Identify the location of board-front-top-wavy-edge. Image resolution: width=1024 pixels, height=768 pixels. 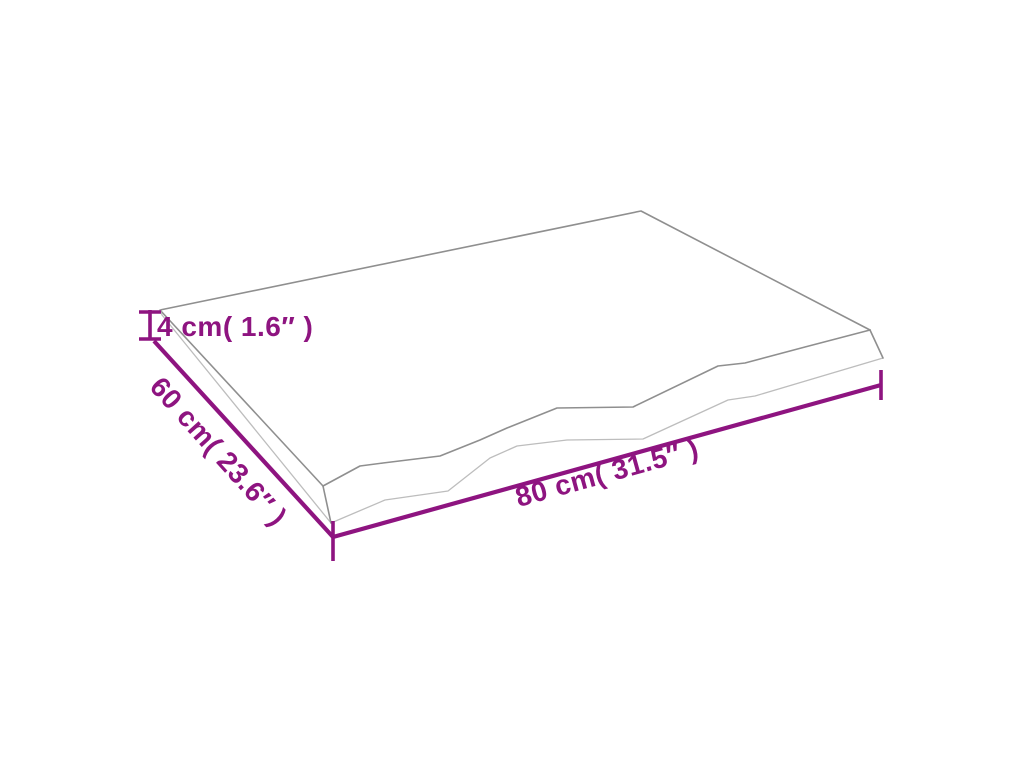
(596, 408).